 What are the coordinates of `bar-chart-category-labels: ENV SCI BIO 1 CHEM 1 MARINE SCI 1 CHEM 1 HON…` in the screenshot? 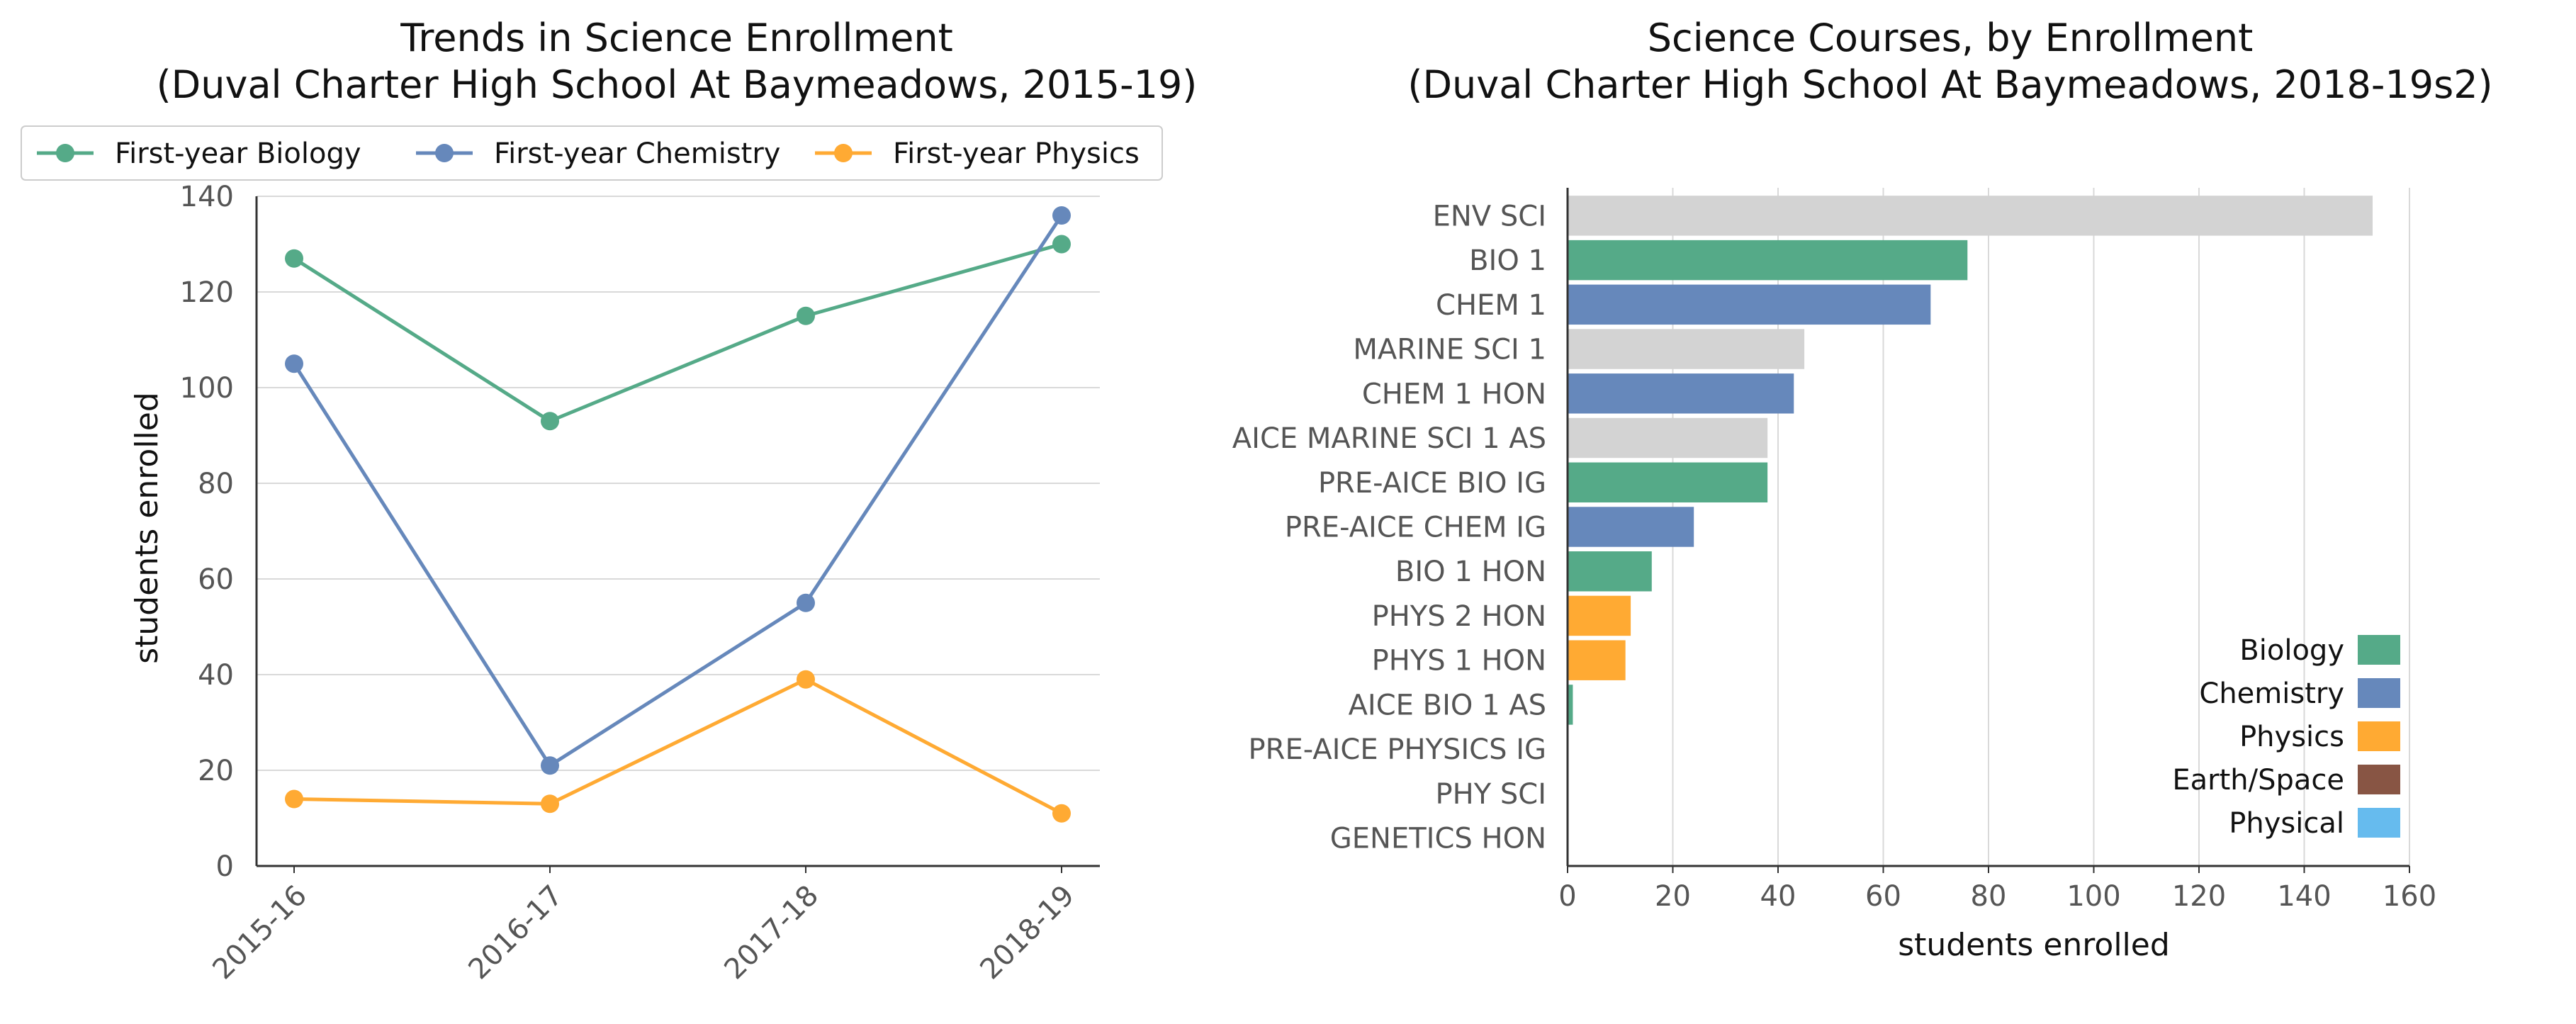 It's located at (1389, 527).